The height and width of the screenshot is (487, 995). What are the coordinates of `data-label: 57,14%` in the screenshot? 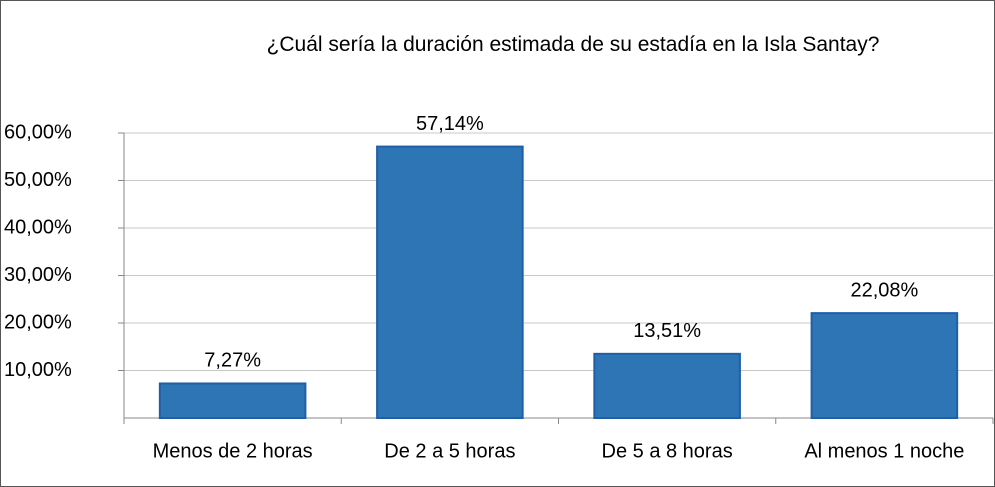 It's located at (450, 124).